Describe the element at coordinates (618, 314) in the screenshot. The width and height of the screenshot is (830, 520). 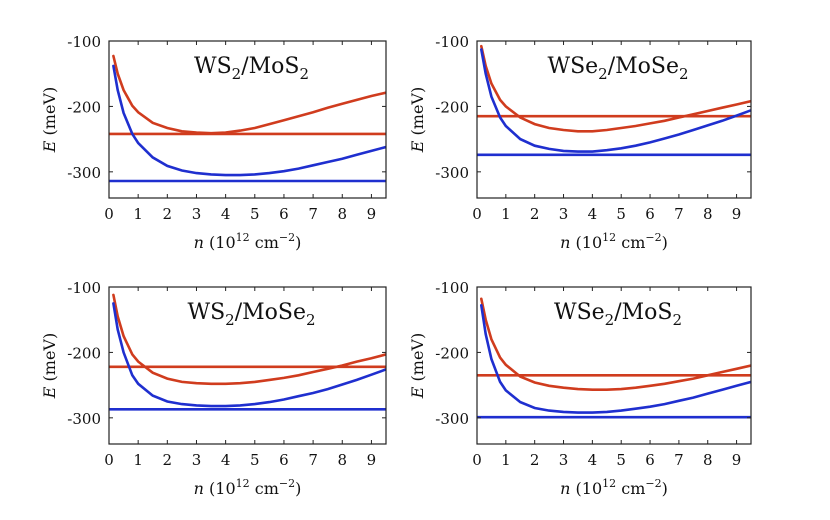
I see `panel-title: WSe2/MoS2` at that location.